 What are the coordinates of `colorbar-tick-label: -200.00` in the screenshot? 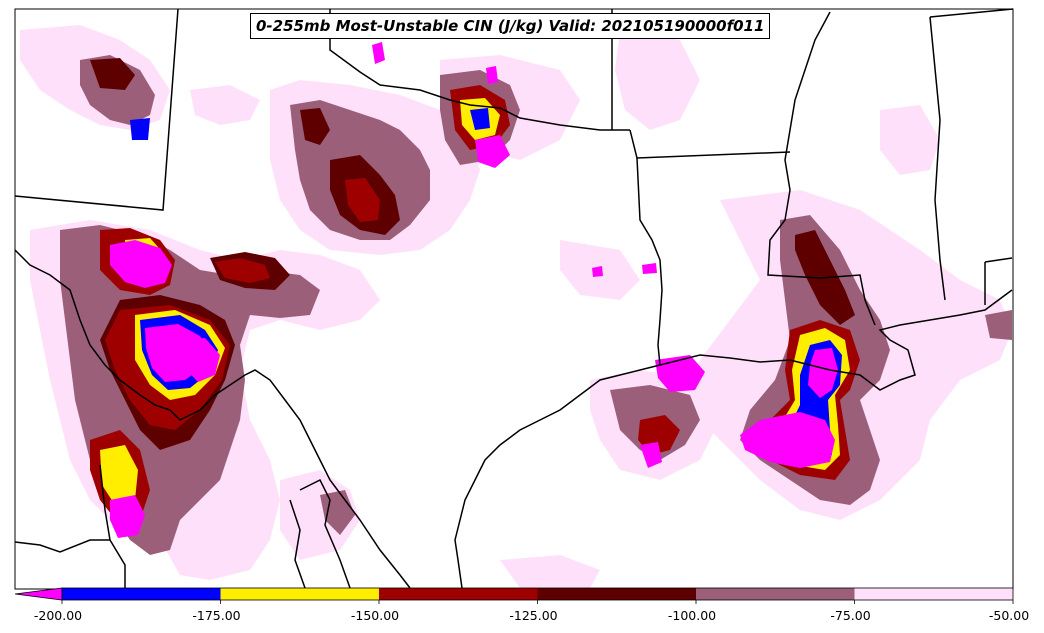 It's located at (58, 615).